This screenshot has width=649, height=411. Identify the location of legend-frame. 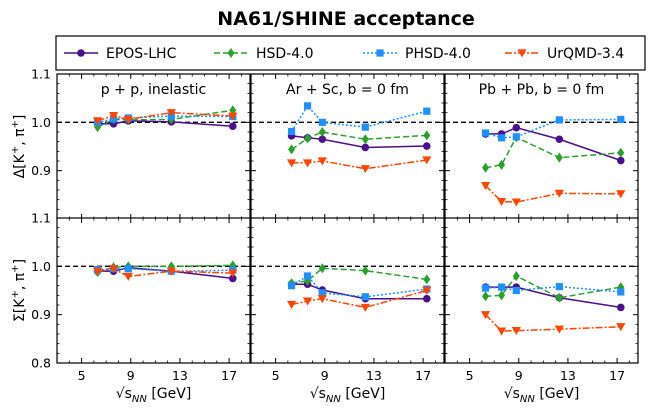
(350, 53).